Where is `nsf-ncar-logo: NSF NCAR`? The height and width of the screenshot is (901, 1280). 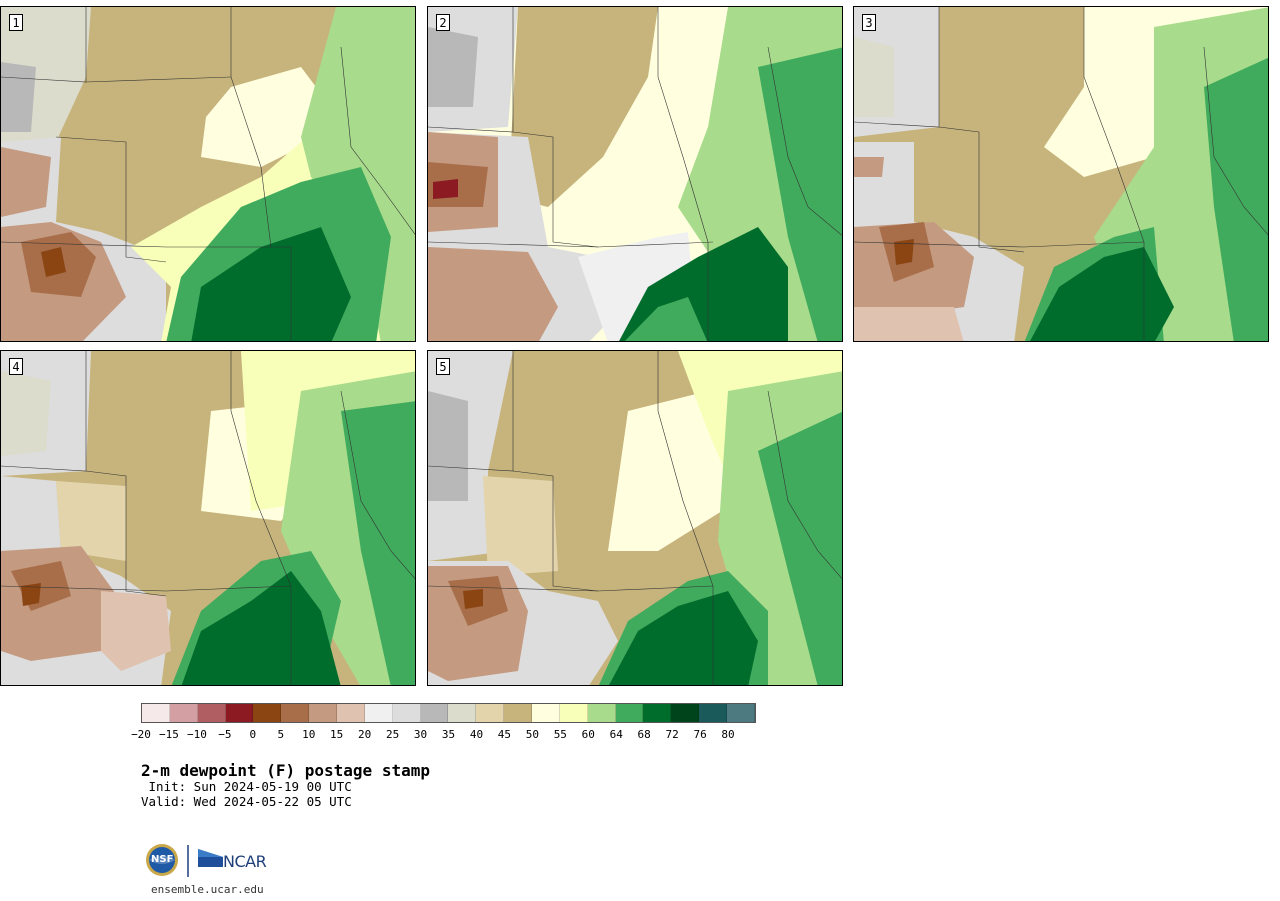
nsf-ncar-logo: NSF NCAR is located at coordinates (210, 861).